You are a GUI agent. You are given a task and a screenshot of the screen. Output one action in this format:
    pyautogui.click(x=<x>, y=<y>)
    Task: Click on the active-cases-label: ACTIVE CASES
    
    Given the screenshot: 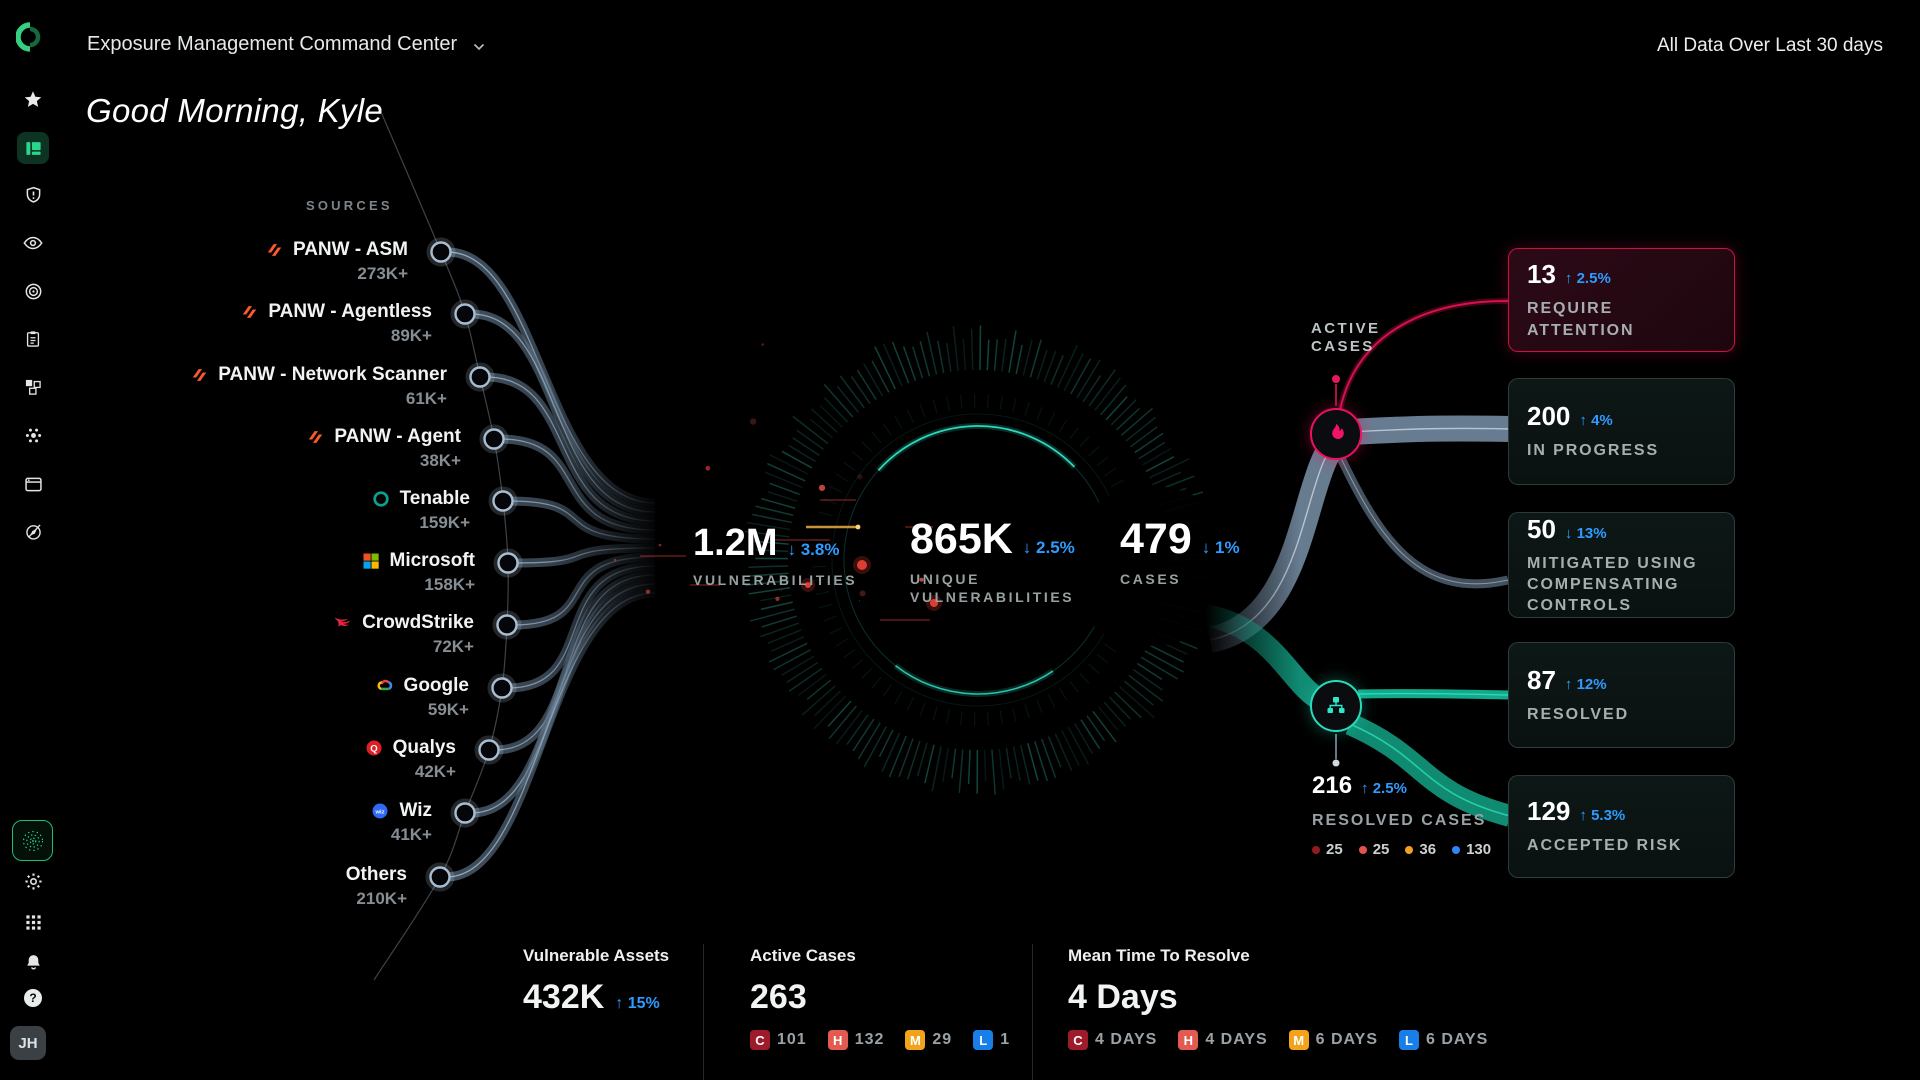 What is the action you would take?
    pyautogui.click(x=1346, y=337)
    